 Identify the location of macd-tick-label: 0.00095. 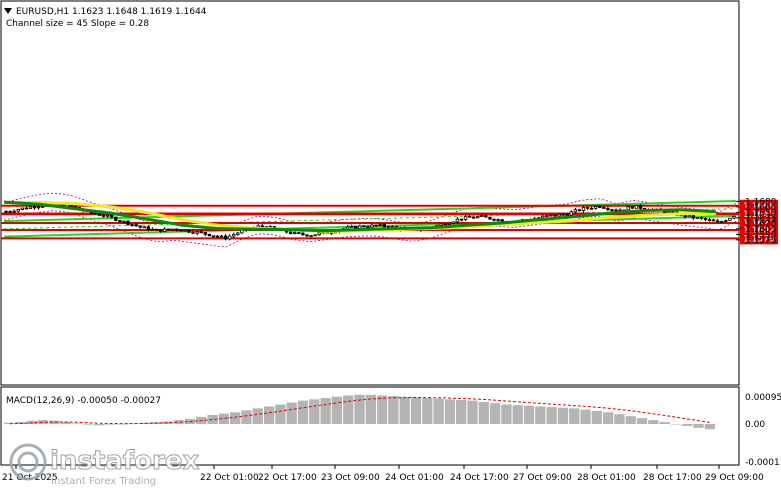
(763, 398).